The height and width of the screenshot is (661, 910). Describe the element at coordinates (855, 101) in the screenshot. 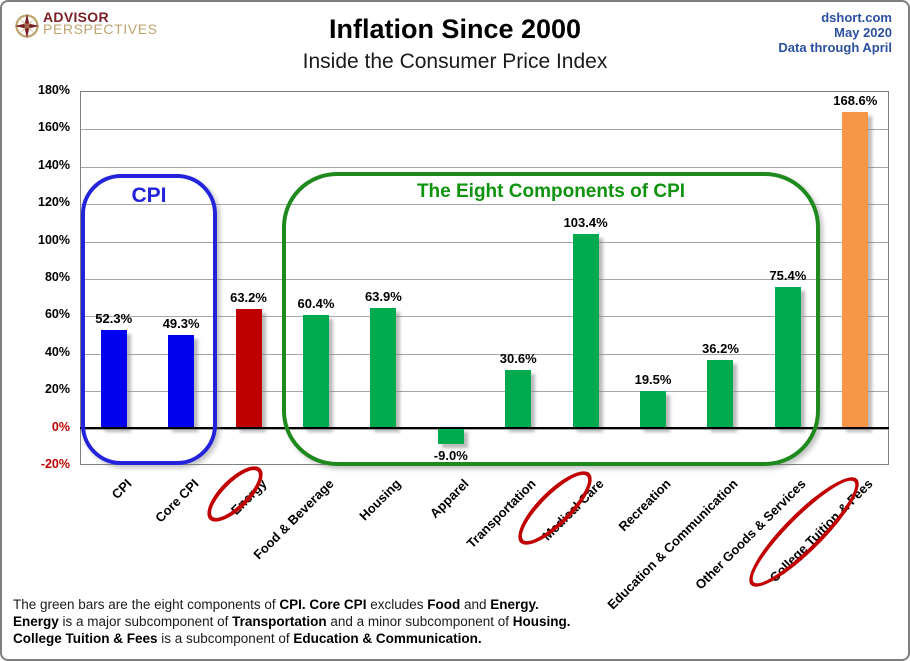

I see `bar-value-label-college-tuition-fees: 168.6%` at that location.